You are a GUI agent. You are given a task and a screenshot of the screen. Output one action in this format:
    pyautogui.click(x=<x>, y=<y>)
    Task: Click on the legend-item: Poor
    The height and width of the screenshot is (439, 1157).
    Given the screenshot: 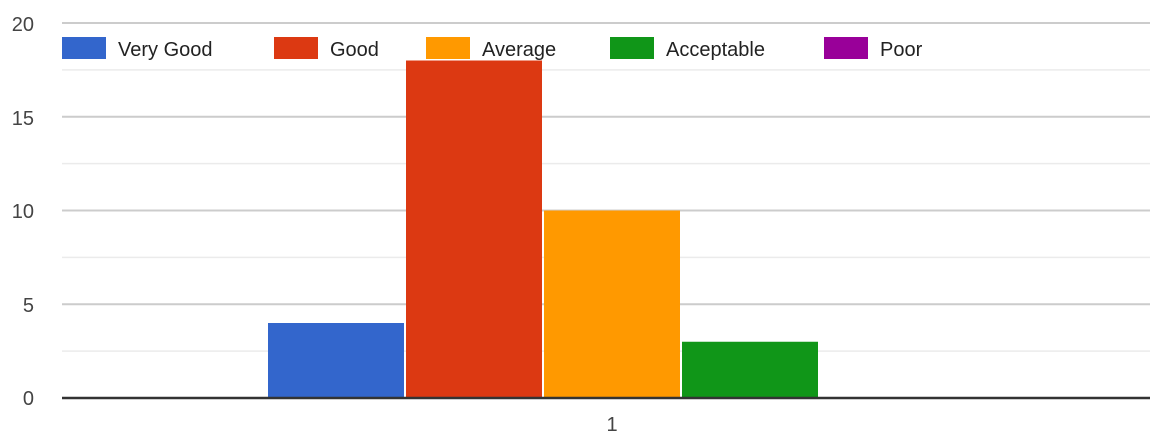 What is the action you would take?
    pyautogui.click(x=873, y=49)
    